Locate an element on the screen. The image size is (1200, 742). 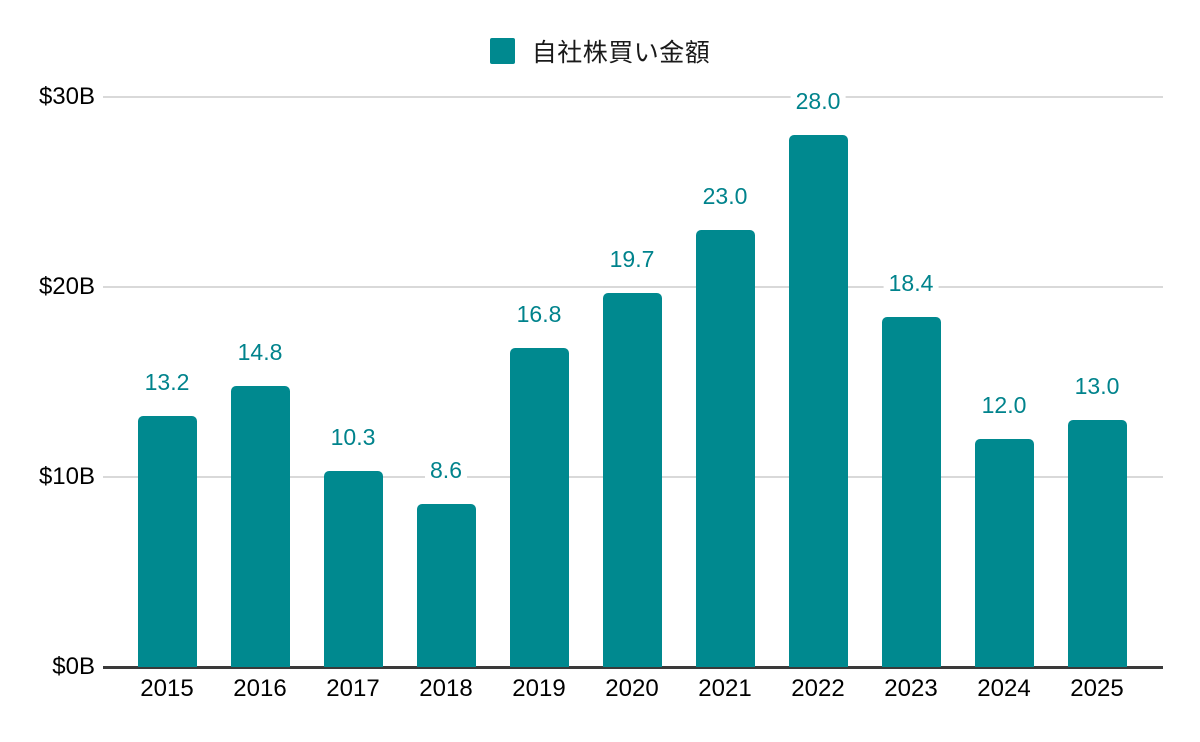
bar-value-label: 23.0 is located at coordinates (725, 196).